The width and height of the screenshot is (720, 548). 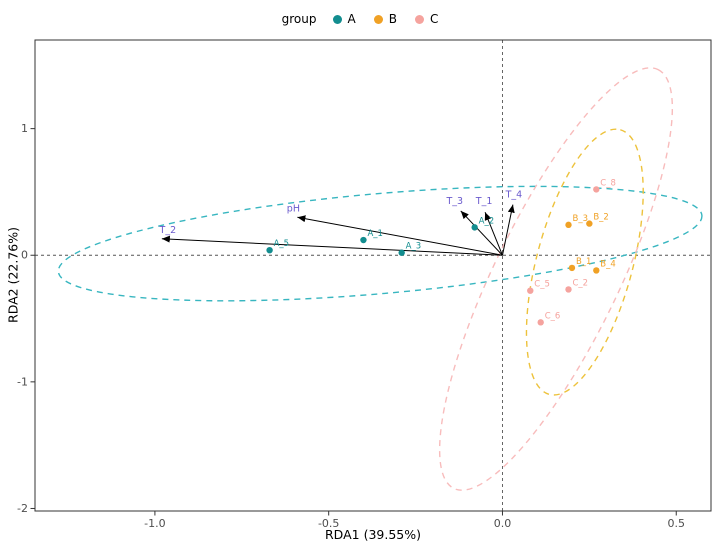 I want to click on env-arrow-label-T_1: T_1, so click(x=484, y=201).